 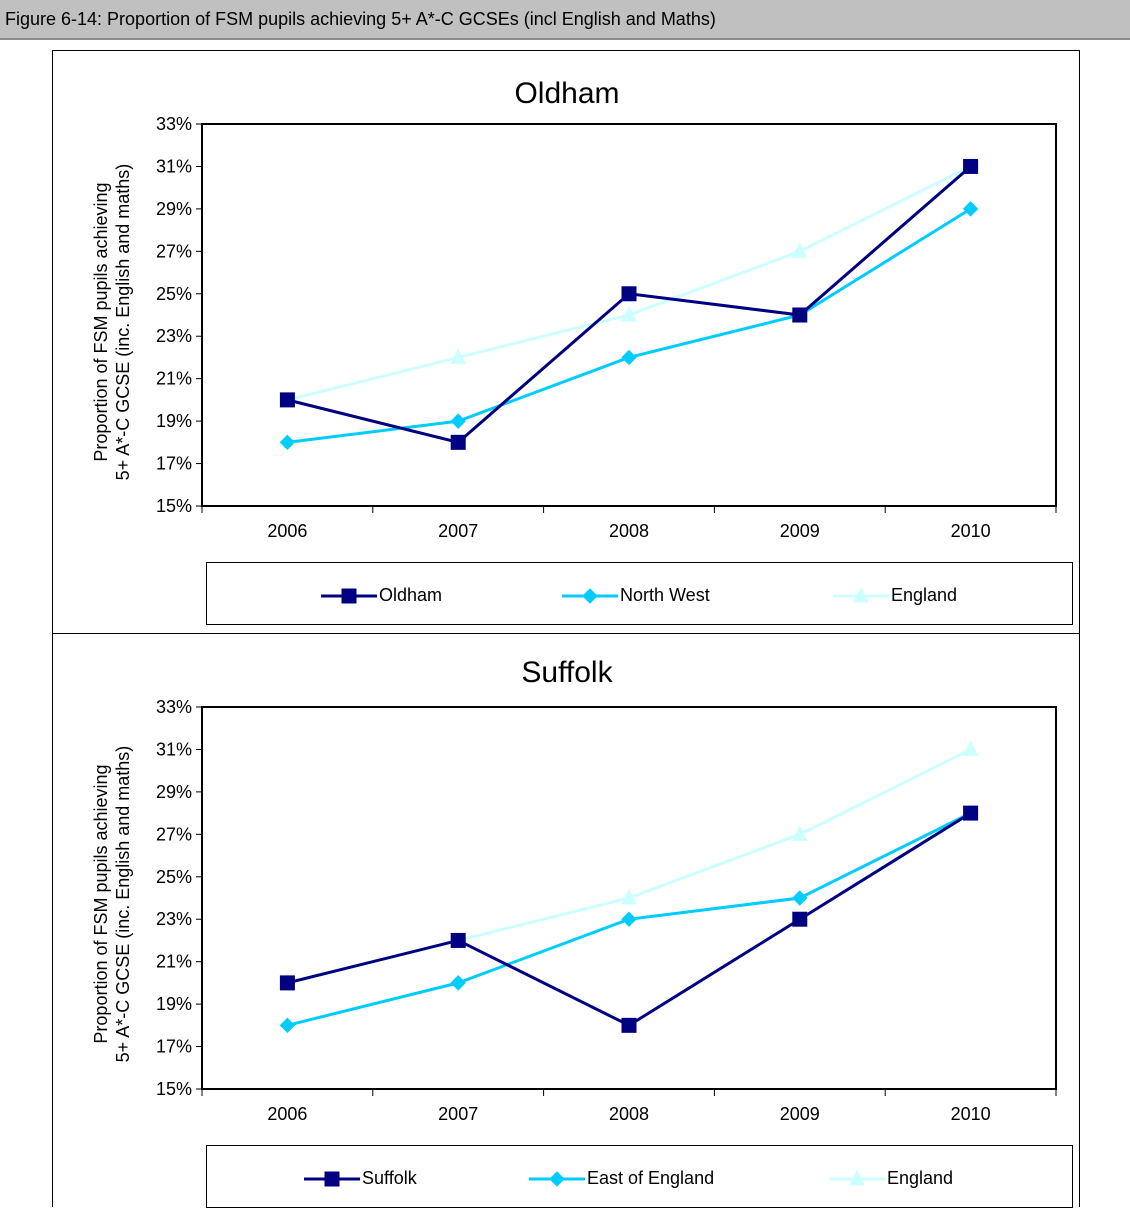 I want to click on series-north-west, so click(x=629, y=326).